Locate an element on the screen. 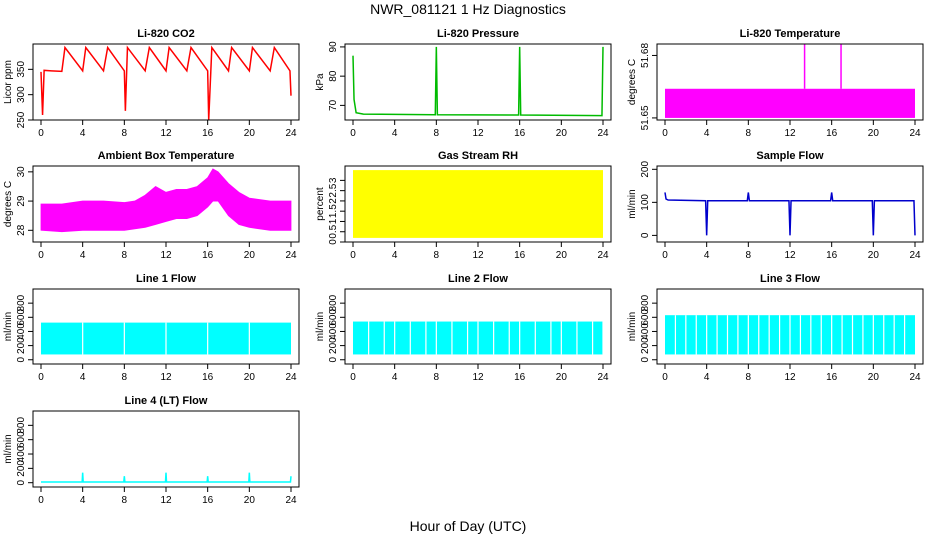 This screenshot has width=936, height=540. y-axis-label: kPa is located at coordinates (320, 82).